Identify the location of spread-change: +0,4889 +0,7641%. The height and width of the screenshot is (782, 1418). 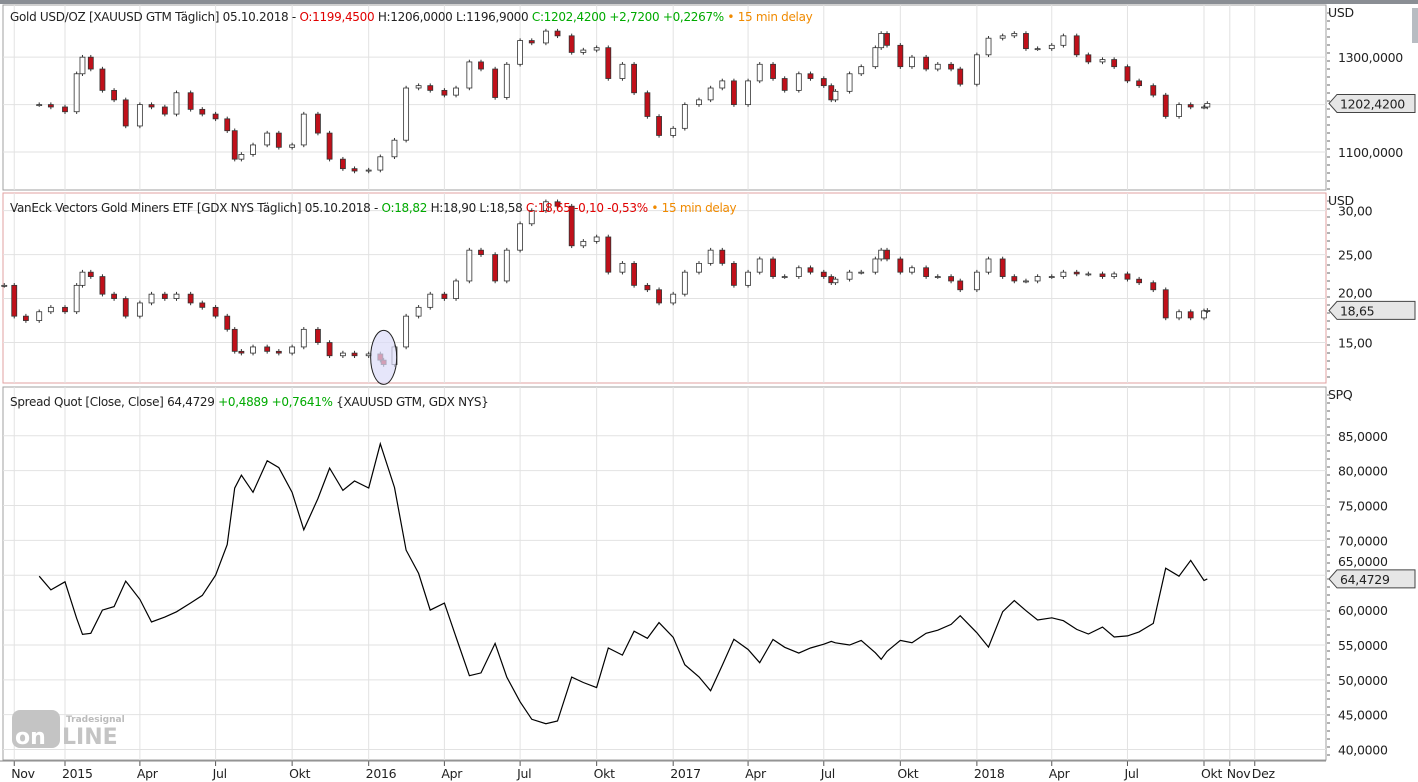
(275, 402).